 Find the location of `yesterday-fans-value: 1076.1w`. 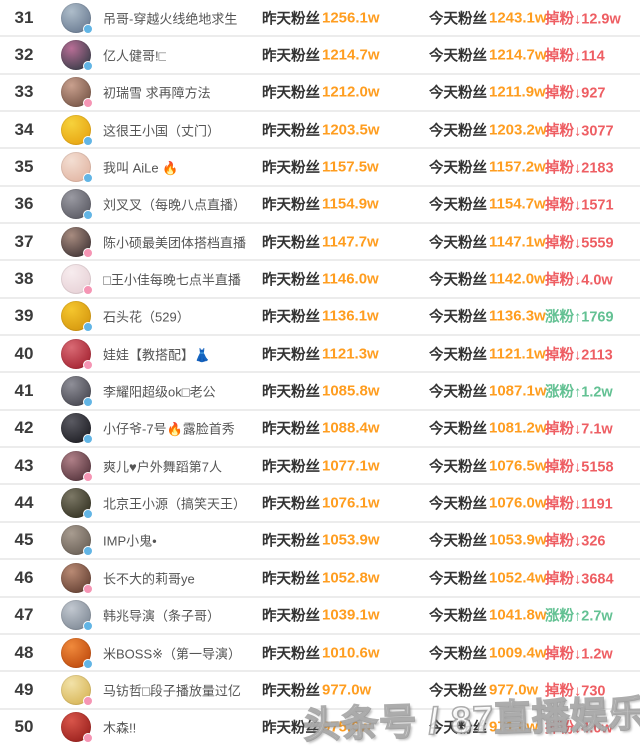

yesterday-fans-value: 1076.1w is located at coordinates (351, 503).